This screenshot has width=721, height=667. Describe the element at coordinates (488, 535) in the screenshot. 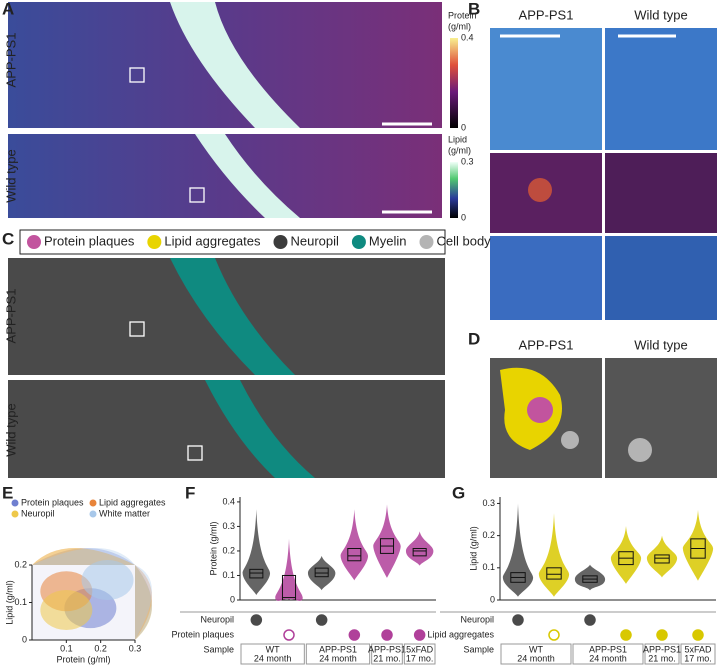

I see `y-tick-label: 0.2` at that location.